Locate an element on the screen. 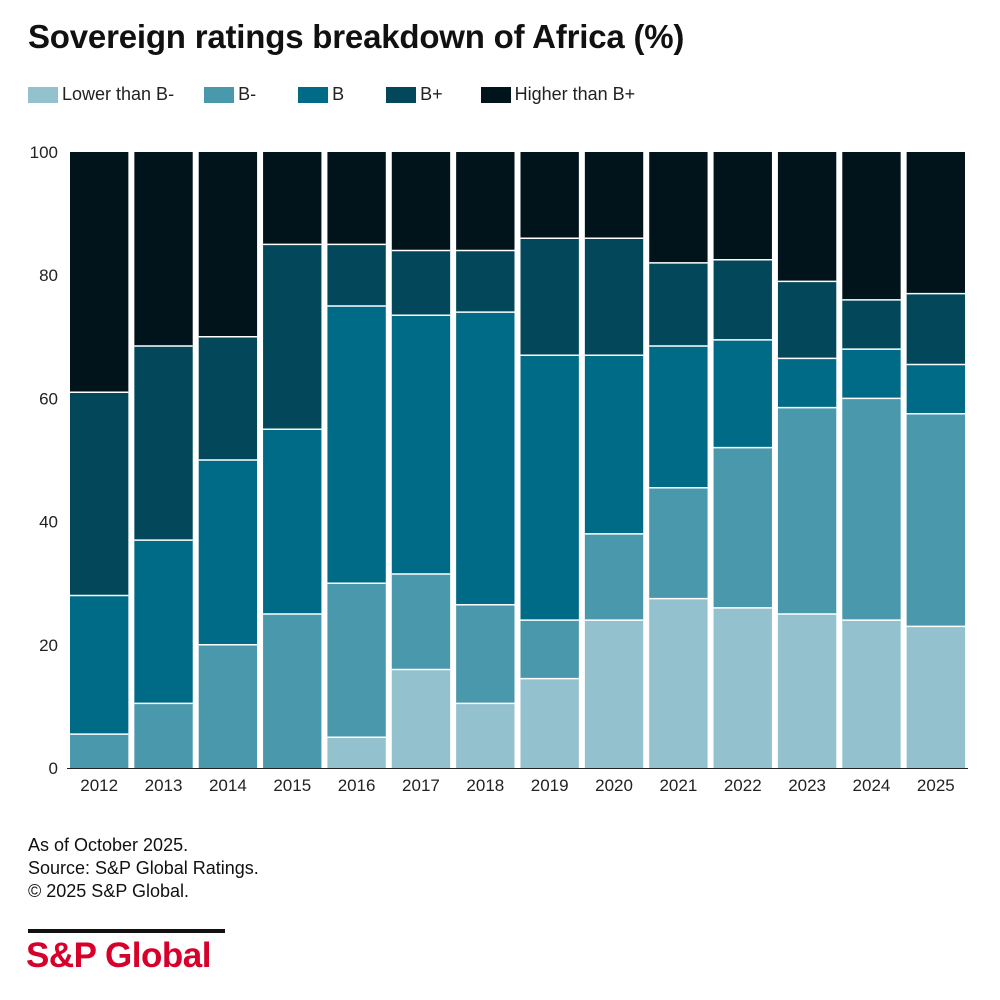  x-tick-label: 2024 is located at coordinates (872, 785).